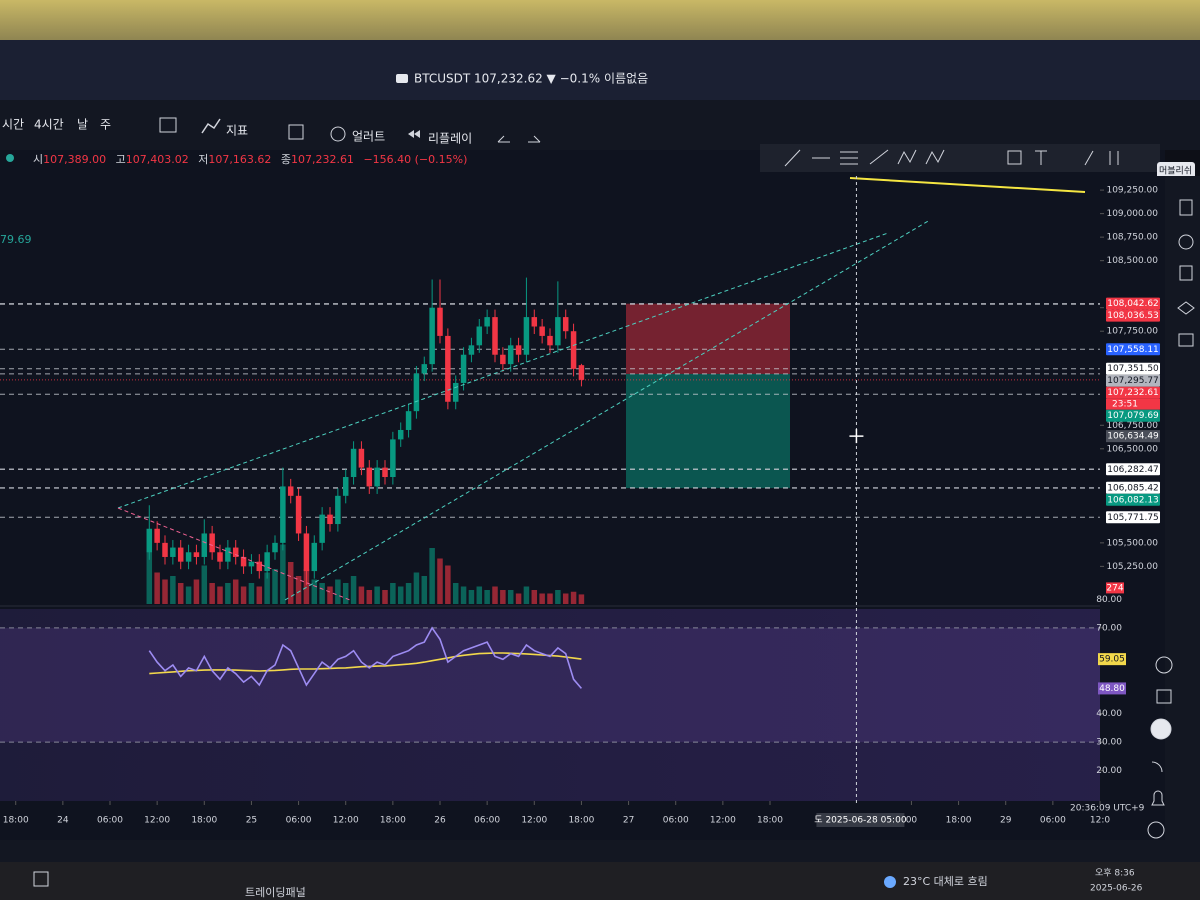  What do you see at coordinates (708, 431) in the screenshot?
I see `position-reward` at bounding box center [708, 431].